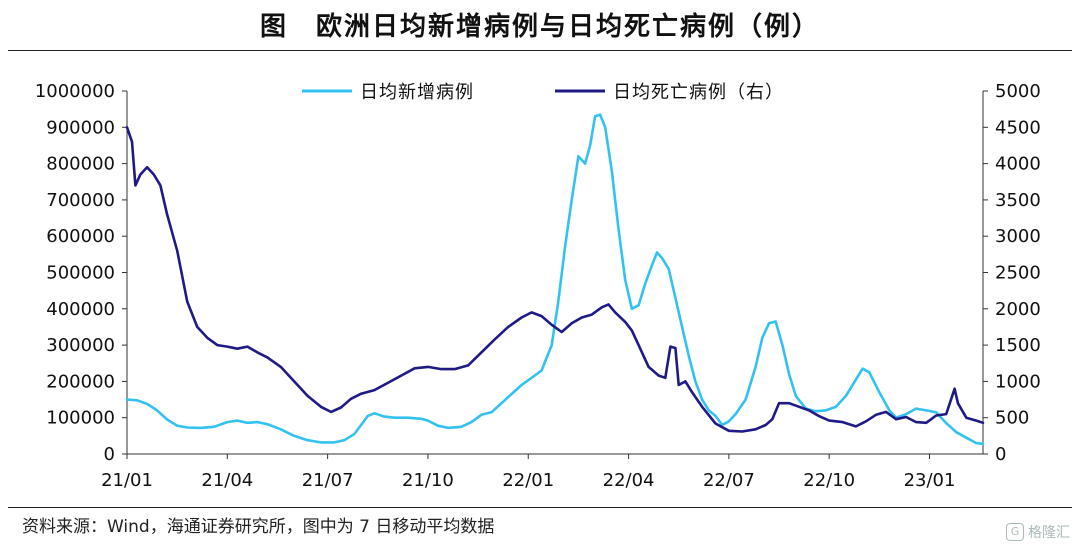 This screenshot has width=1080, height=546. Describe the element at coordinates (1012, 418) in the screenshot. I see `y-right-tick-label: 500` at that location.